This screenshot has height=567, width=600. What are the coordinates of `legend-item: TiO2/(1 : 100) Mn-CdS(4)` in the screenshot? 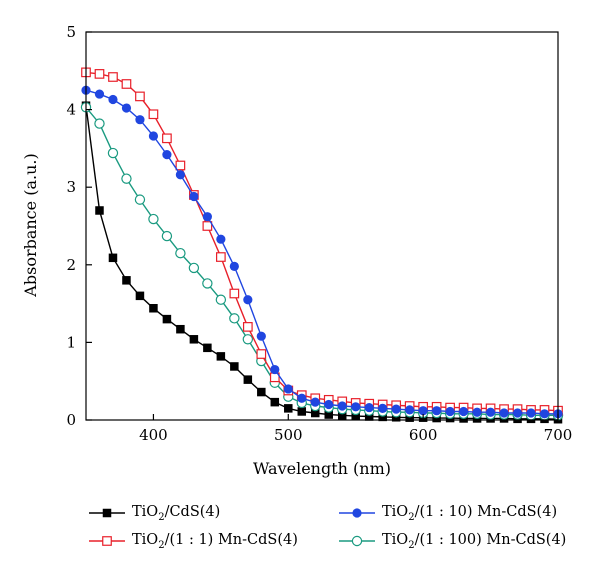 It's located at (452, 541).